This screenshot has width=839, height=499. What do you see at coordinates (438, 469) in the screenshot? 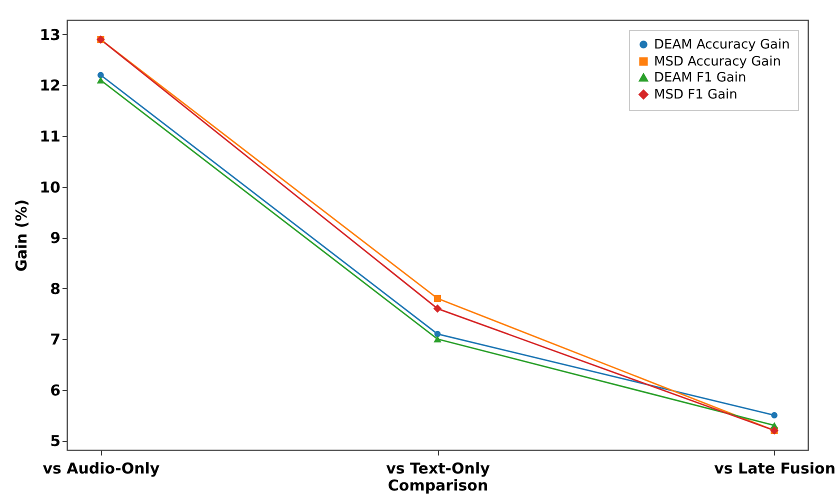
I see `x-tick-label: vs Text-Only` at bounding box center [438, 469].